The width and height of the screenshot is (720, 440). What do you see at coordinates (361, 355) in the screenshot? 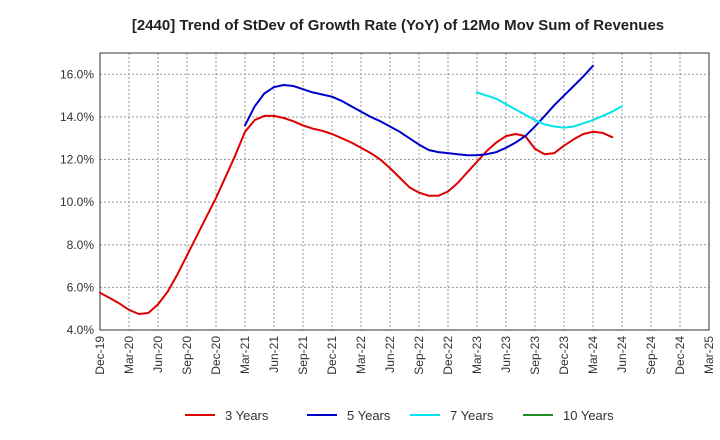
I see `x-tick-label: Mar-22` at bounding box center [361, 355].